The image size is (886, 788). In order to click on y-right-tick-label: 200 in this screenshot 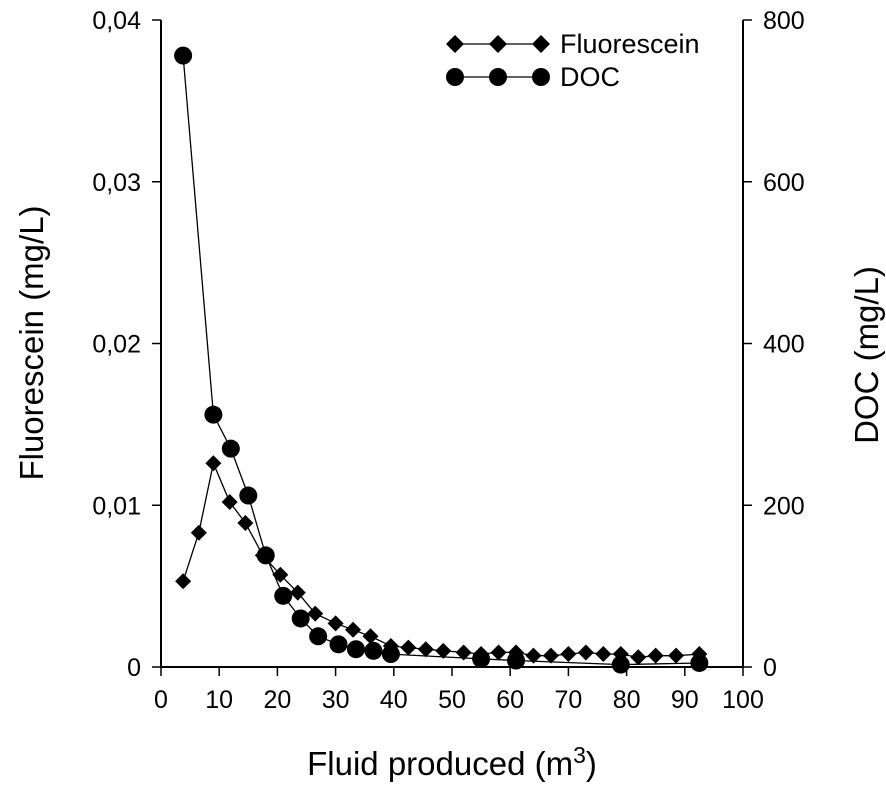, I will do `click(784, 506)`.